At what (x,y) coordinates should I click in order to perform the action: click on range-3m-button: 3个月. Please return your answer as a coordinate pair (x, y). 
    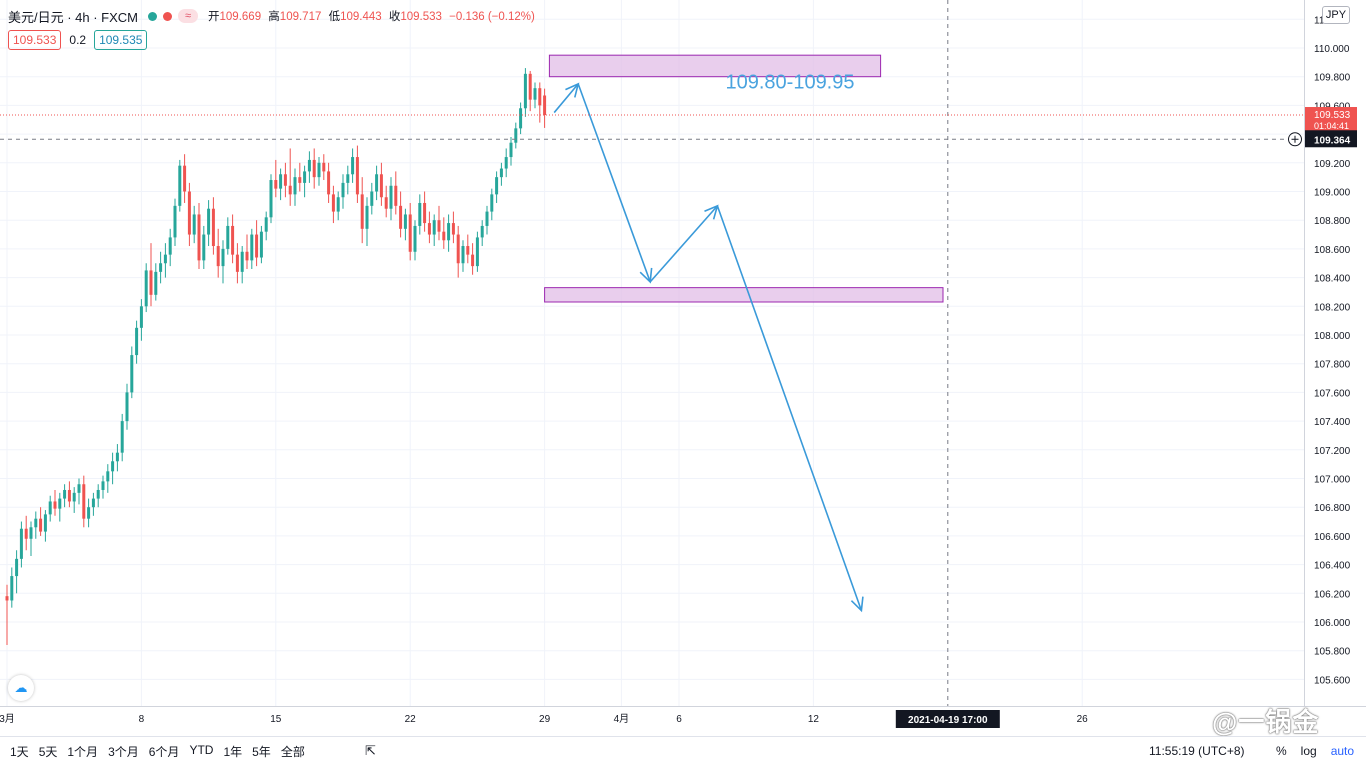
    Looking at the image, I should click on (123, 752).